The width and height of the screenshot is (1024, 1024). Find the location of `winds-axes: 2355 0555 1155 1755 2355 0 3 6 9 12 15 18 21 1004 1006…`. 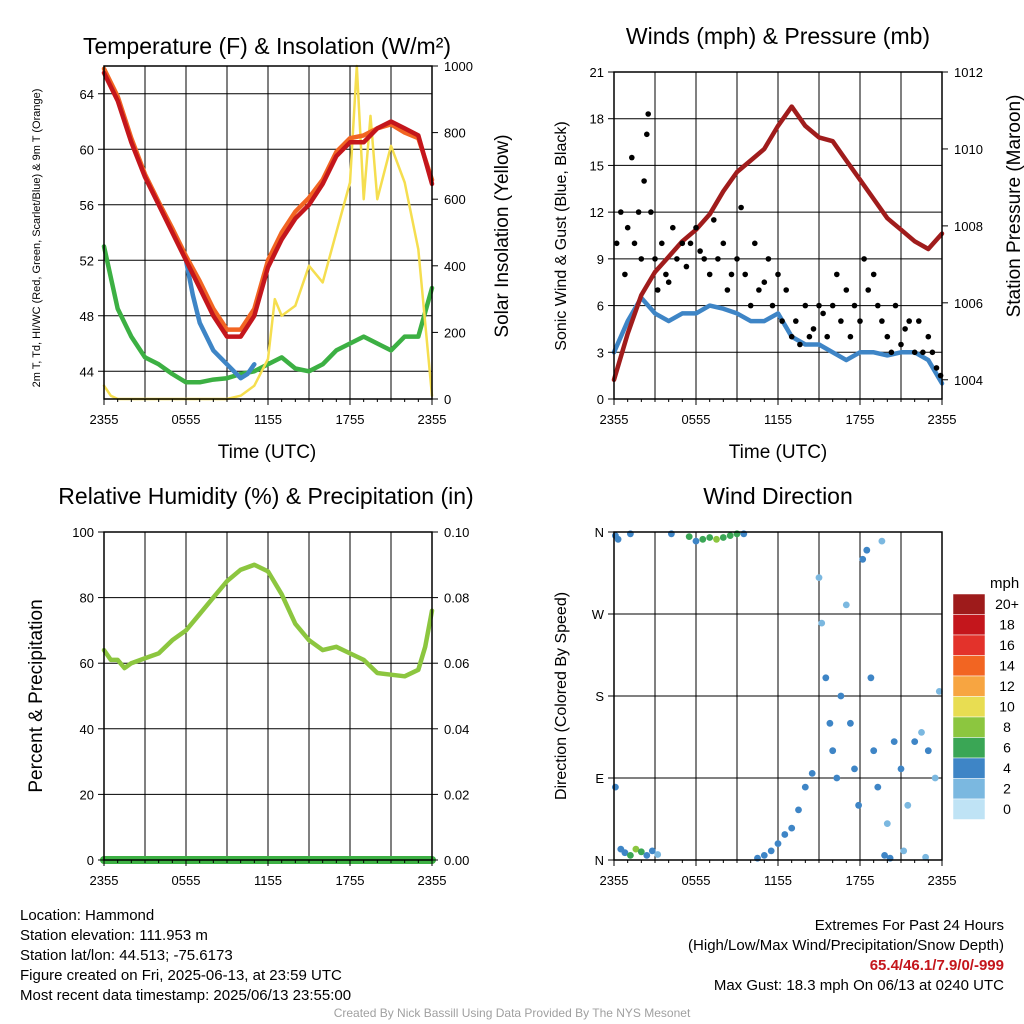

winds-axes: 2355 0555 1155 1755 2355 0 3 6 9 12 15 18 21 1004 1006… is located at coordinates (786, 246).